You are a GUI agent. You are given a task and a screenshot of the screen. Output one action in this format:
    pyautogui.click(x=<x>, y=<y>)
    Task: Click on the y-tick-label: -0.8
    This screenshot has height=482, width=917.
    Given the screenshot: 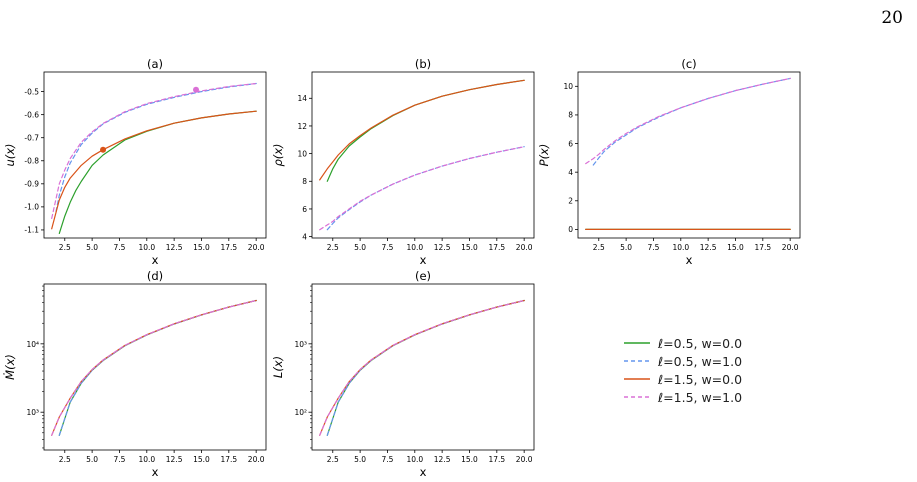 What is the action you would take?
    pyautogui.click(x=31, y=161)
    